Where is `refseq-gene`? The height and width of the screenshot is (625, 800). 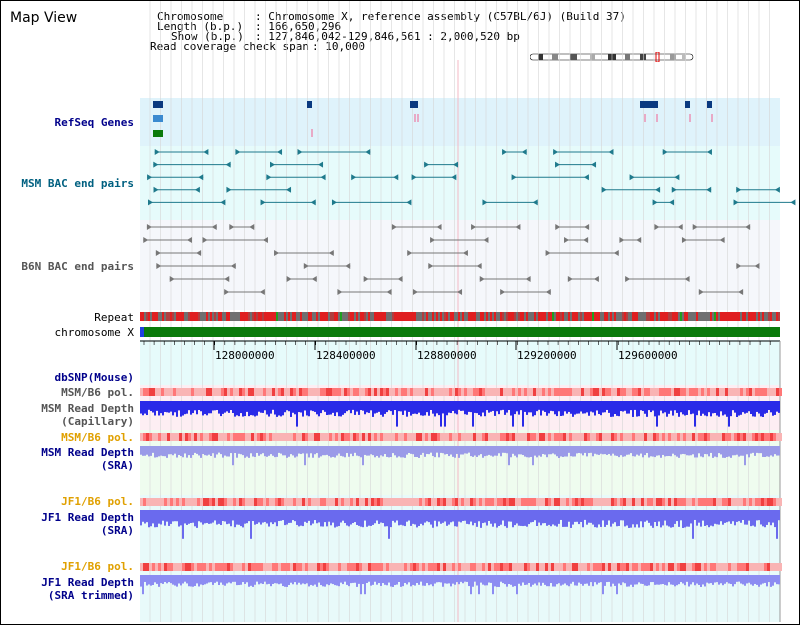 refseq-gene is located at coordinates (687, 104).